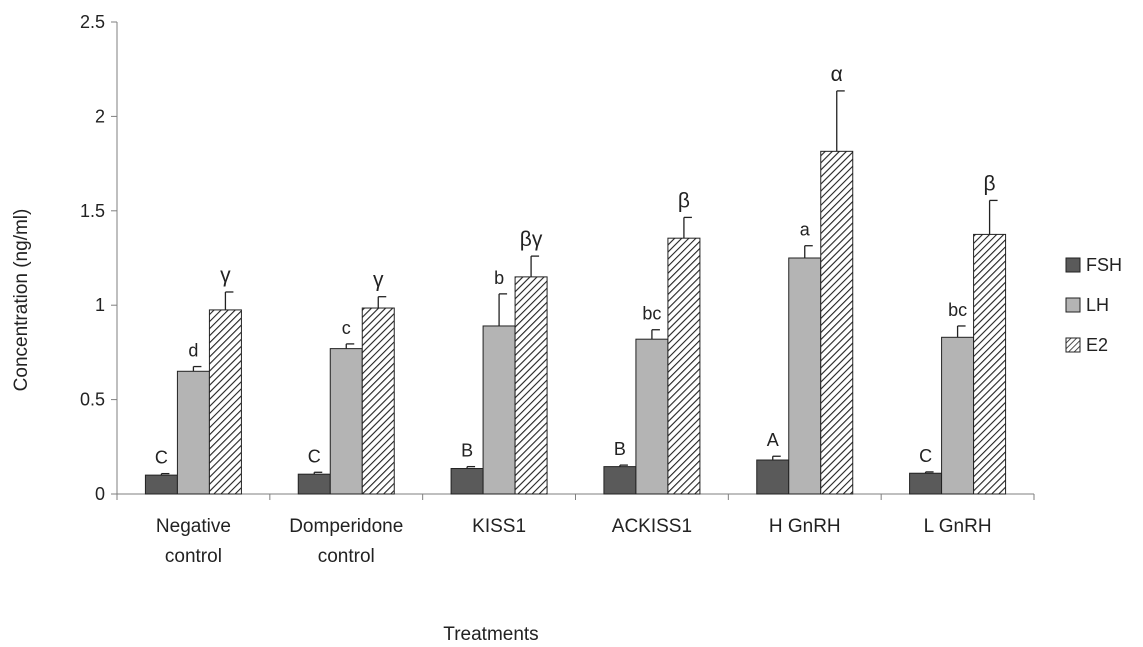 This screenshot has width=1143, height=647. What do you see at coordinates (1073, 305) in the screenshot?
I see `legend-swatch-lh` at bounding box center [1073, 305].